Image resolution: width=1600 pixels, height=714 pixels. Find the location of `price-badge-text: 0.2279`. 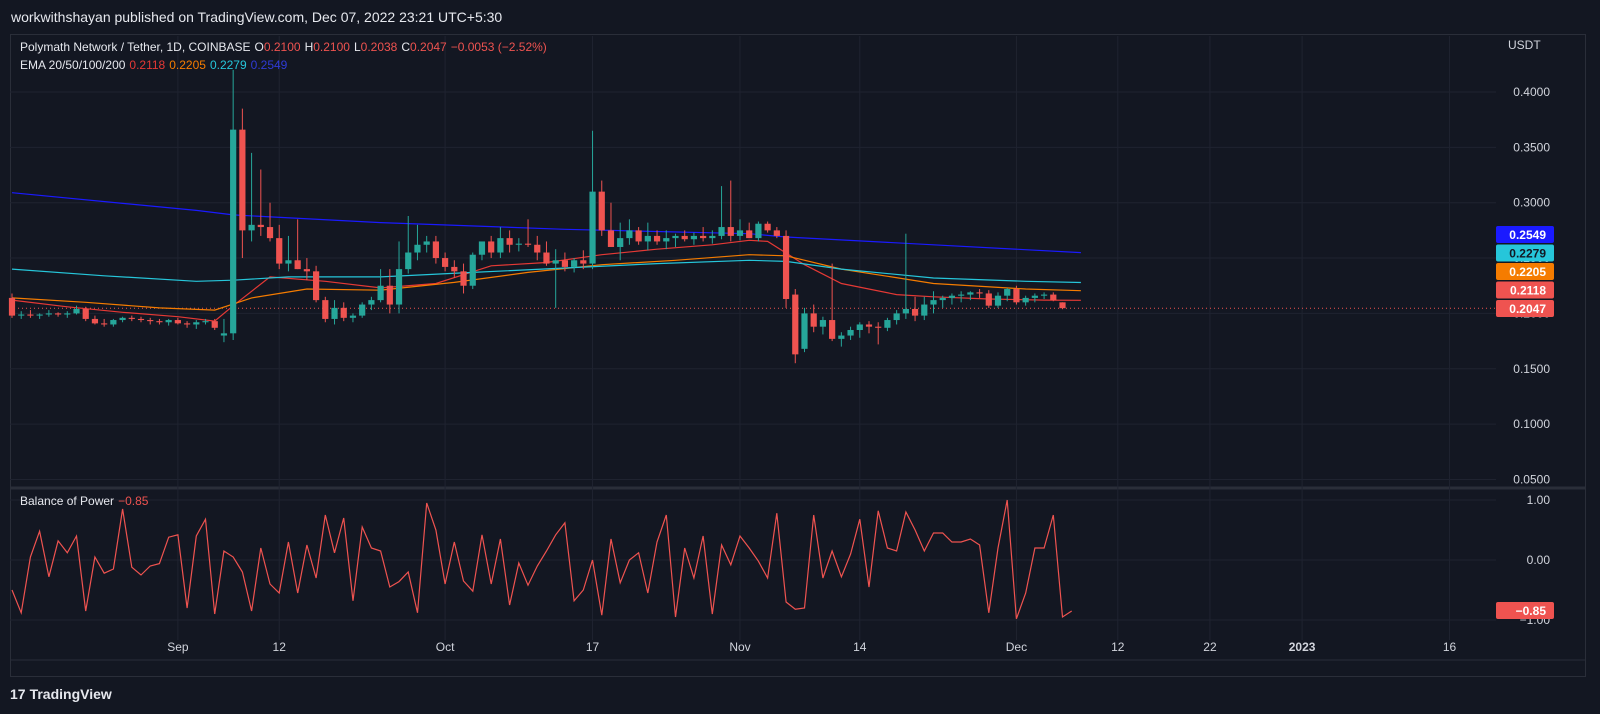

price-badge-text: 0.2279 is located at coordinates (1527, 254).